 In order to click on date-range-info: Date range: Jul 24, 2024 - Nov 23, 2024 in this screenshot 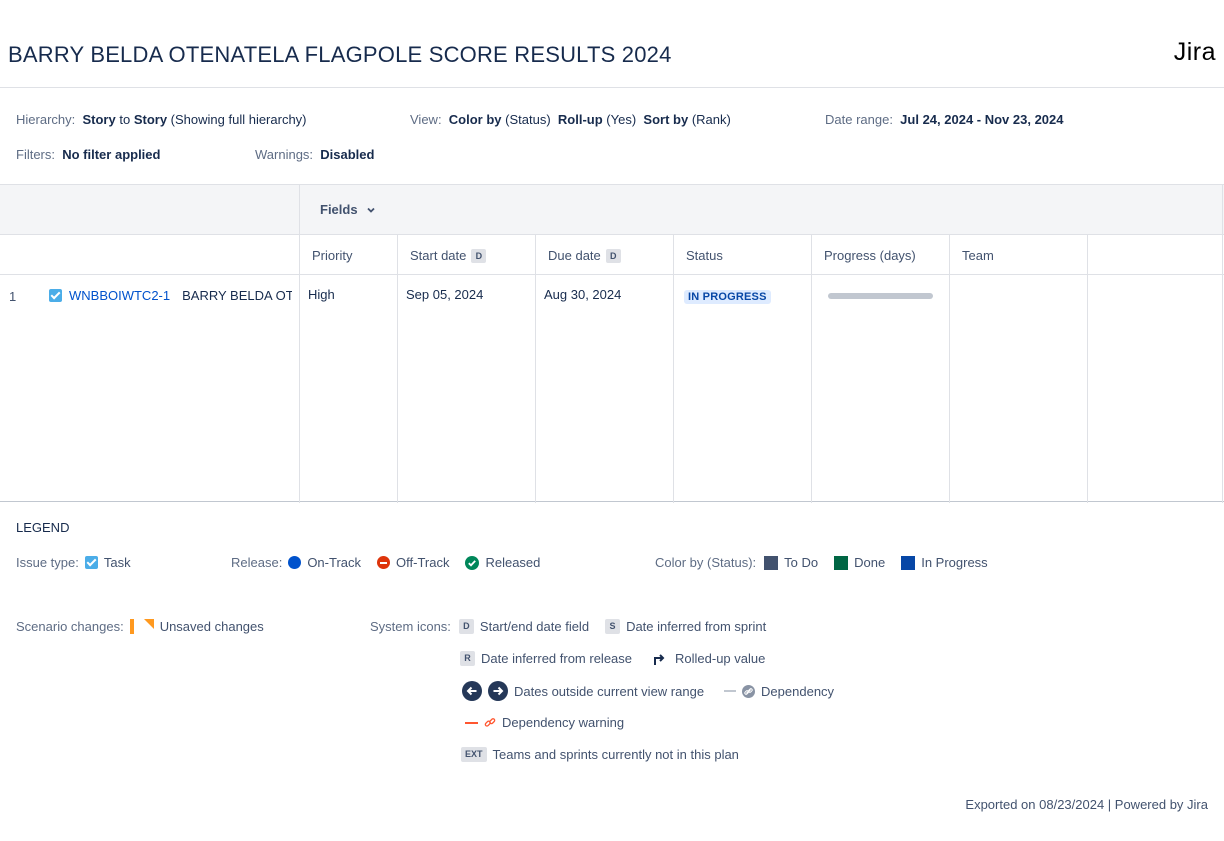, I will do `click(944, 119)`.